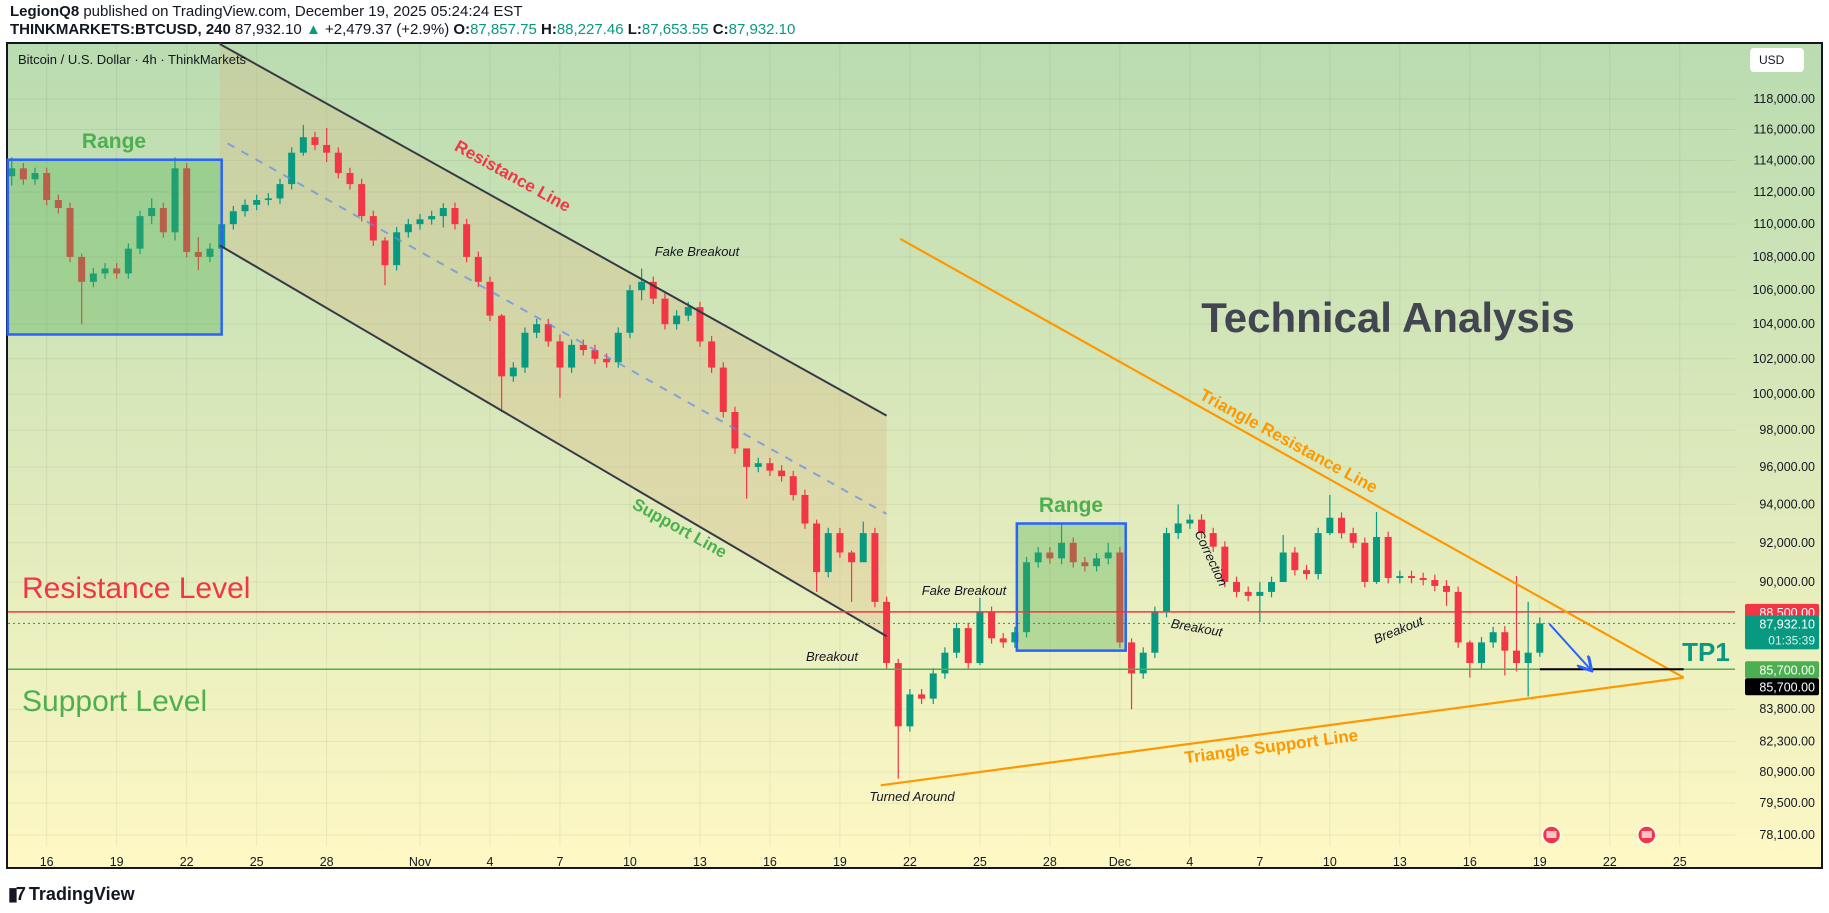  What do you see at coordinates (1400, 862) in the screenshot?
I see `time-tick-label: 13` at bounding box center [1400, 862].